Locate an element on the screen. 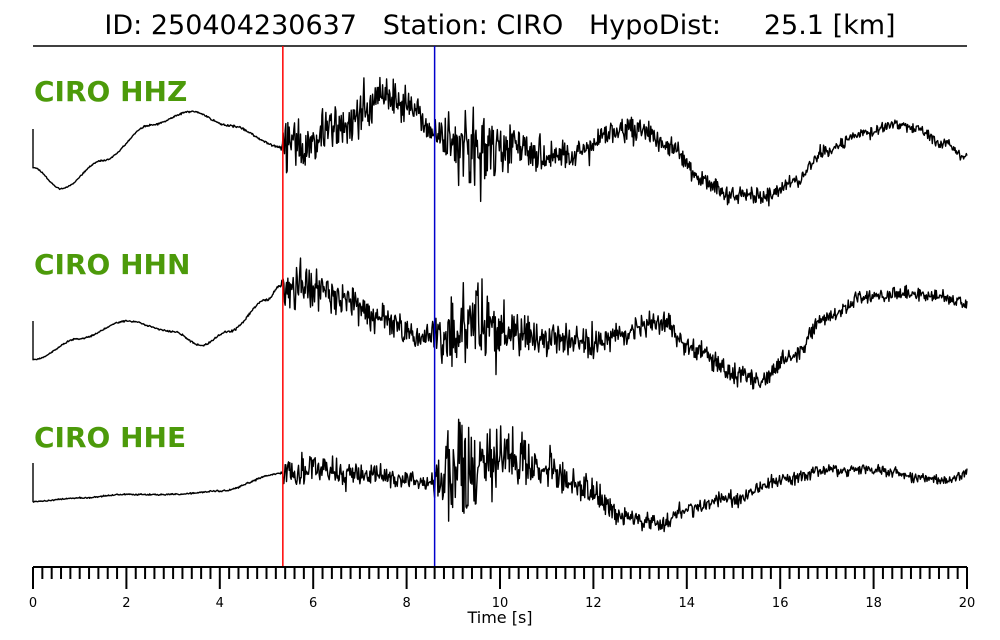 Image resolution: width=1000 pixels, height=640 pixels. channel-labels: CIRO HHZ CIRO HHN CIRO HHE is located at coordinates (112, 264).